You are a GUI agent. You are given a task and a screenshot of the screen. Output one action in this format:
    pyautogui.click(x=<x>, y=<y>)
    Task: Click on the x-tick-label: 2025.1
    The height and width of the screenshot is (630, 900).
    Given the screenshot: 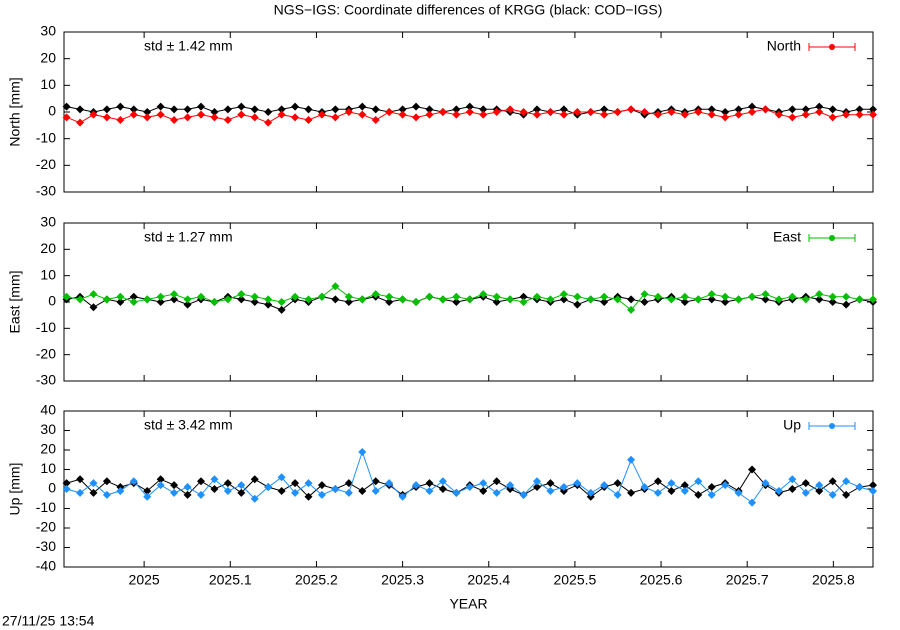 What is the action you would take?
    pyautogui.click(x=230, y=580)
    